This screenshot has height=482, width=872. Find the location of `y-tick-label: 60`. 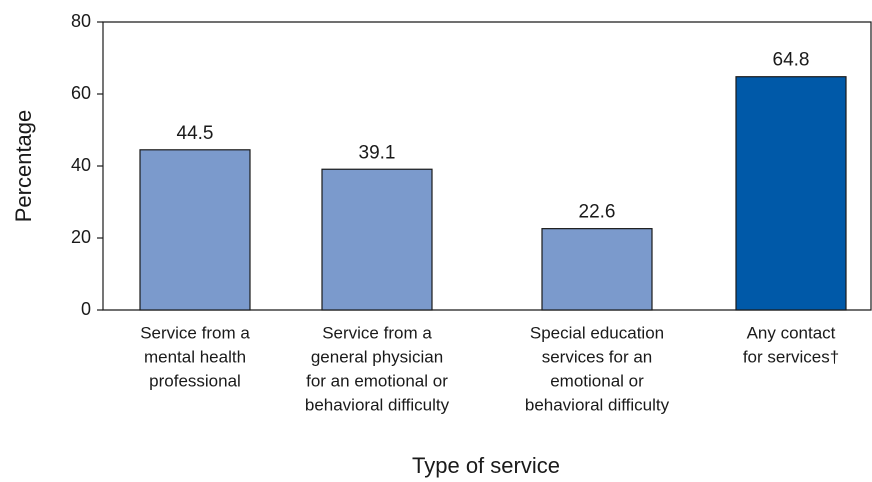

y-tick-label: 60 is located at coordinates (81, 93).